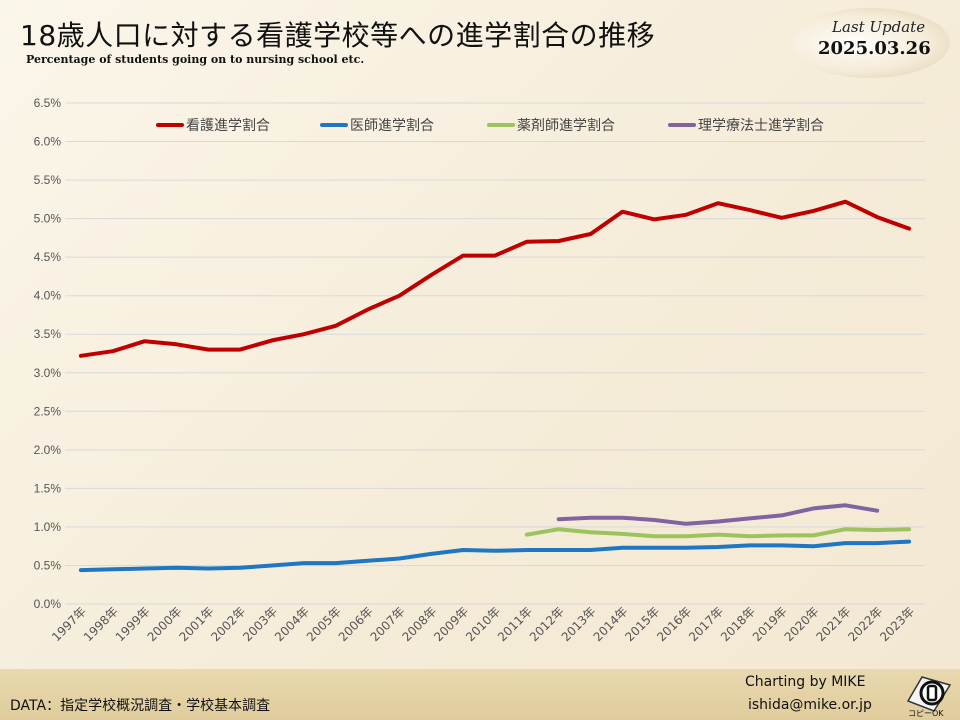  Describe the element at coordinates (805, 682) in the screenshot. I see `credit-author: Charting by MIKE` at that location.